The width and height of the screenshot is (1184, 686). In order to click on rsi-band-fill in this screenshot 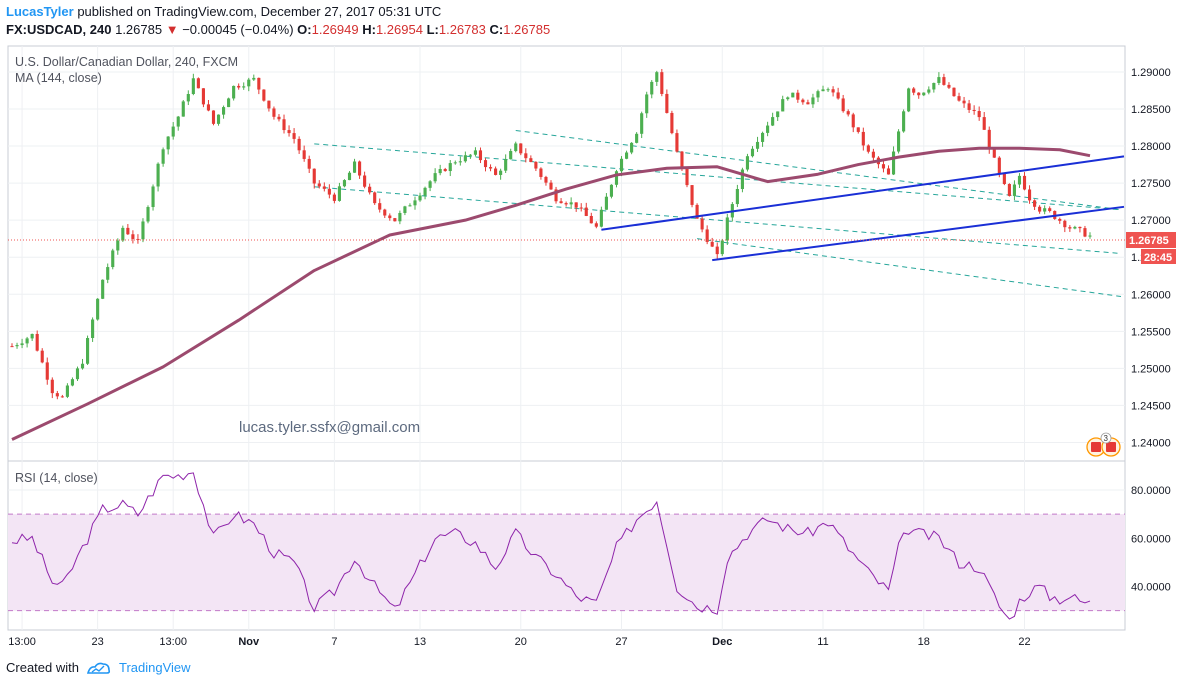, I will do `click(566, 562)`.